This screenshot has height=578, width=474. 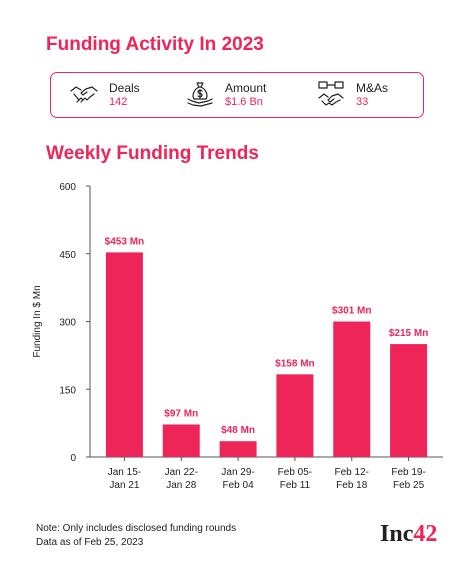 What do you see at coordinates (67, 390) in the screenshot?
I see `y-tick-label: 150` at bounding box center [67, 390].